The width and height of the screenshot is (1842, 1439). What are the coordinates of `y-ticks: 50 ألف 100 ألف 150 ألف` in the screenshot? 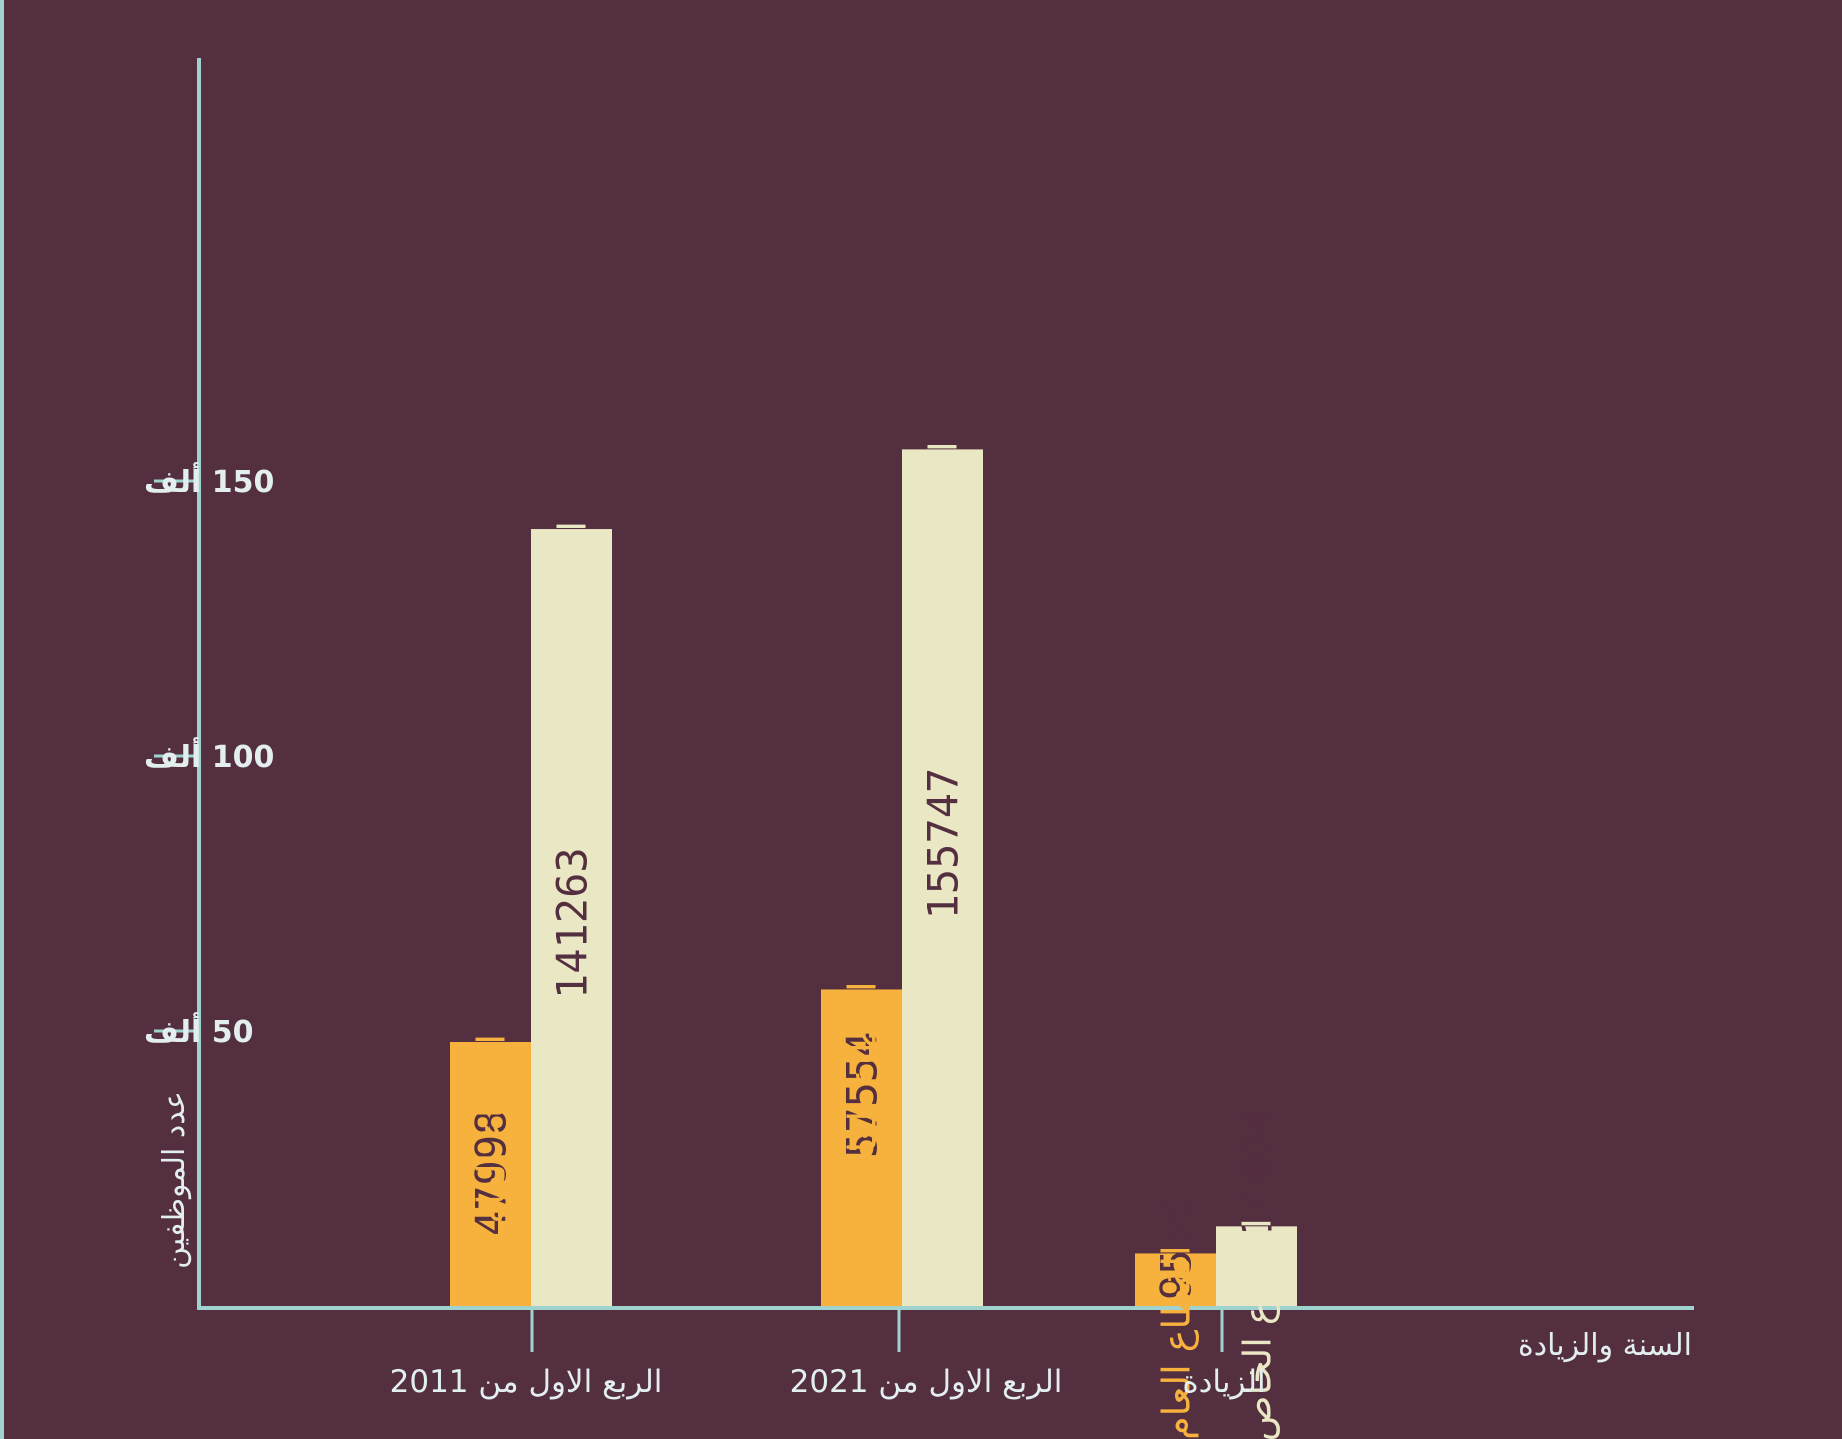 It's located at (209, 756).